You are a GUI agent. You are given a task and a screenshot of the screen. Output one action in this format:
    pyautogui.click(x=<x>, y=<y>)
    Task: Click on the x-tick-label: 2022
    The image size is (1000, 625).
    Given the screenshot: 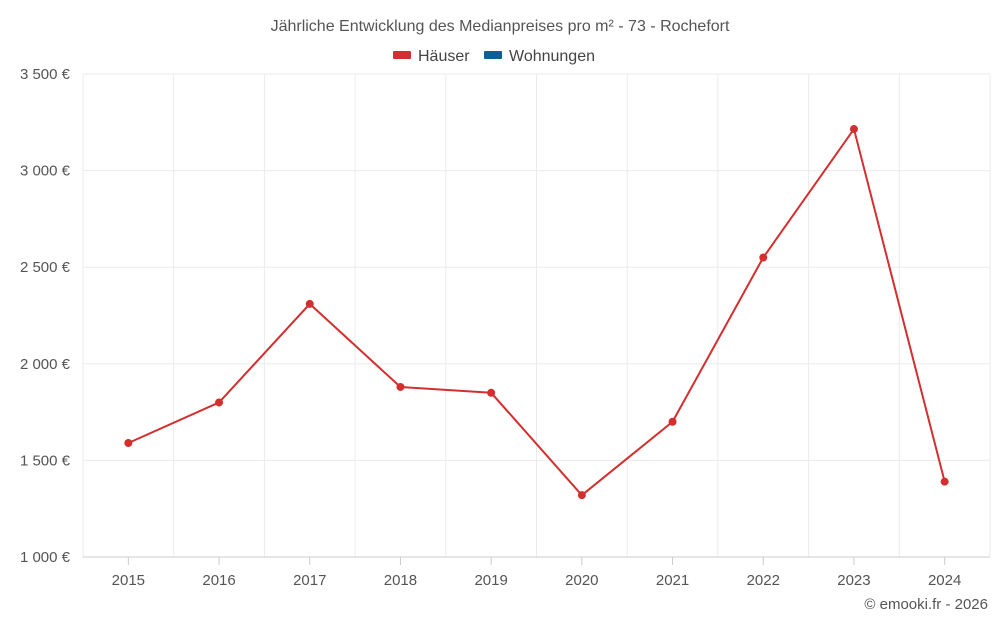 What is the action you would take?
    pyautogui.click(x=763, y=580)
    